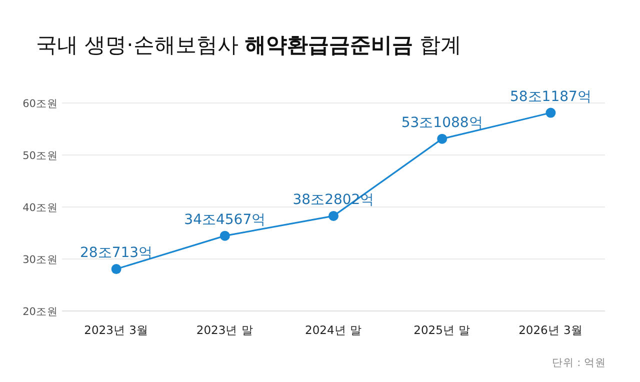 The width and height of the screenshot is (640, 382). Describe the element at coordinates (249, 45) in the screenshot. I see `title: 국내 생명·손해보험사 해약환급금준비금 합계` at that location.